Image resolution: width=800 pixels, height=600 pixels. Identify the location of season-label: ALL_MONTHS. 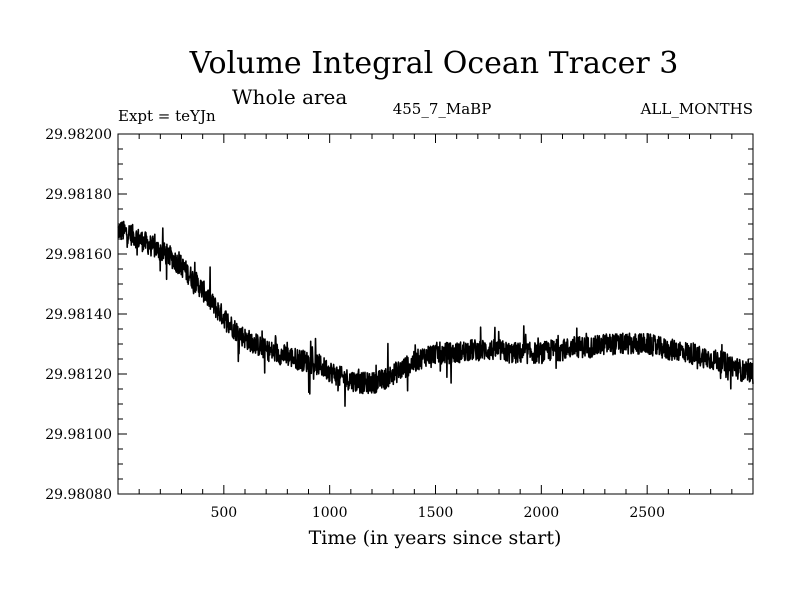
(696, 109).